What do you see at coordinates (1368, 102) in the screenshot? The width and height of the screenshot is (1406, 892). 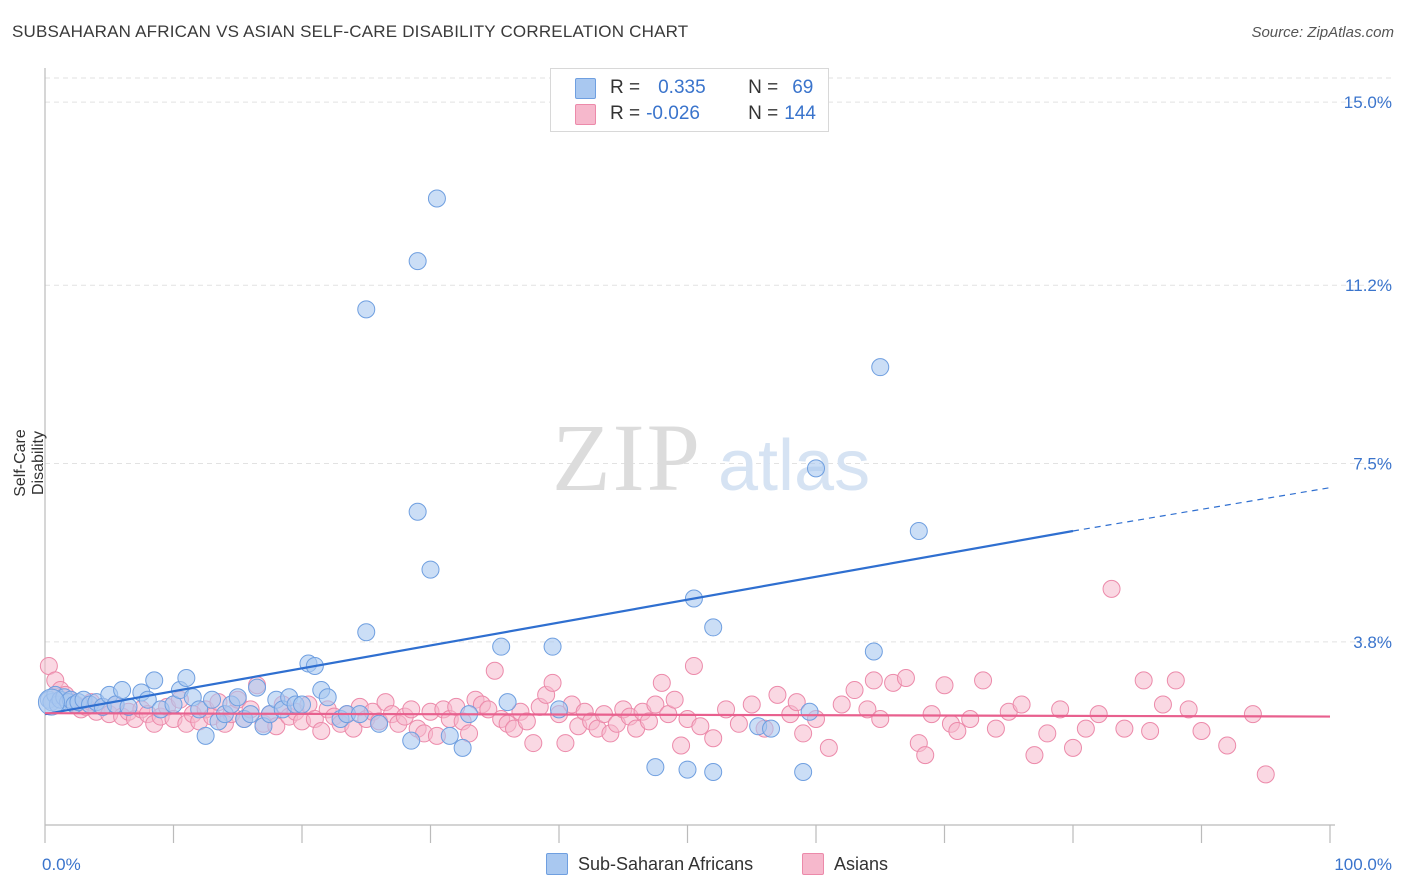 I see `y-tick-label: 15.0%` at bounding box center [1368, 102].